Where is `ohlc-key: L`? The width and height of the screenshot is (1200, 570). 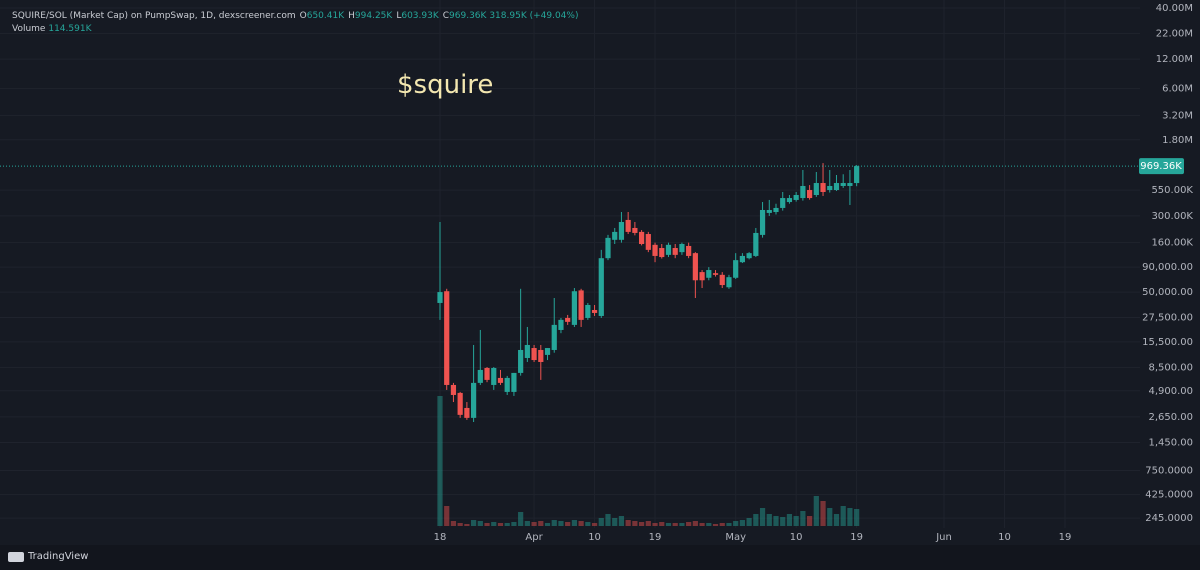
ohlc-key: L is located at coordinates (399, 16).